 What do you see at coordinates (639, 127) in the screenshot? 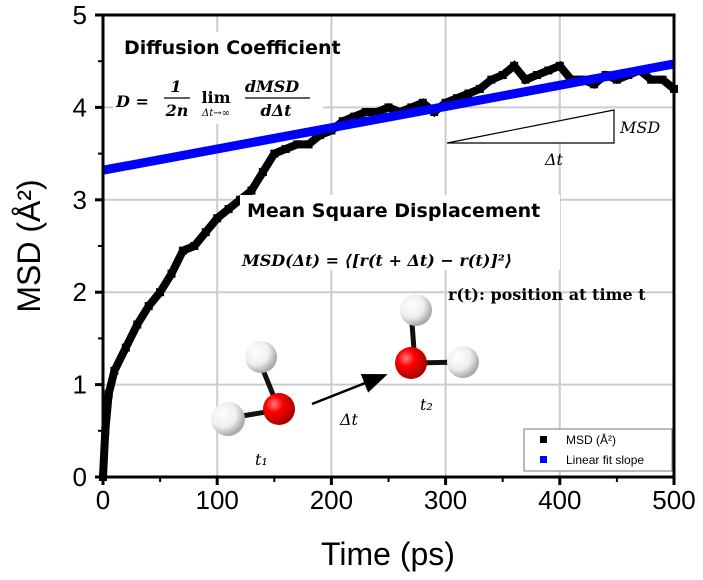
I see `slope-vertical-label: MSD` at bounding box center [639, 127].